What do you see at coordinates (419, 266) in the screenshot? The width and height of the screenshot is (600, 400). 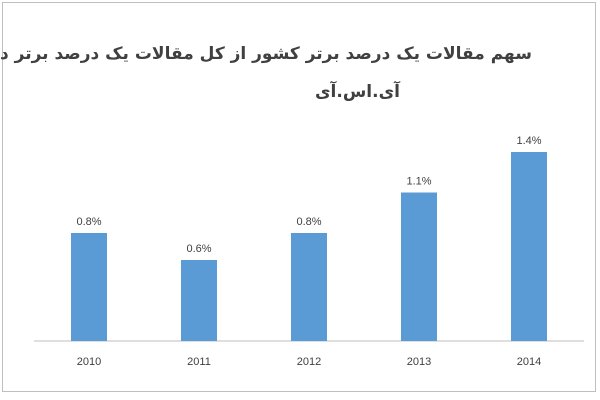 I see `bar-2013` at bounding box center [419, 266].